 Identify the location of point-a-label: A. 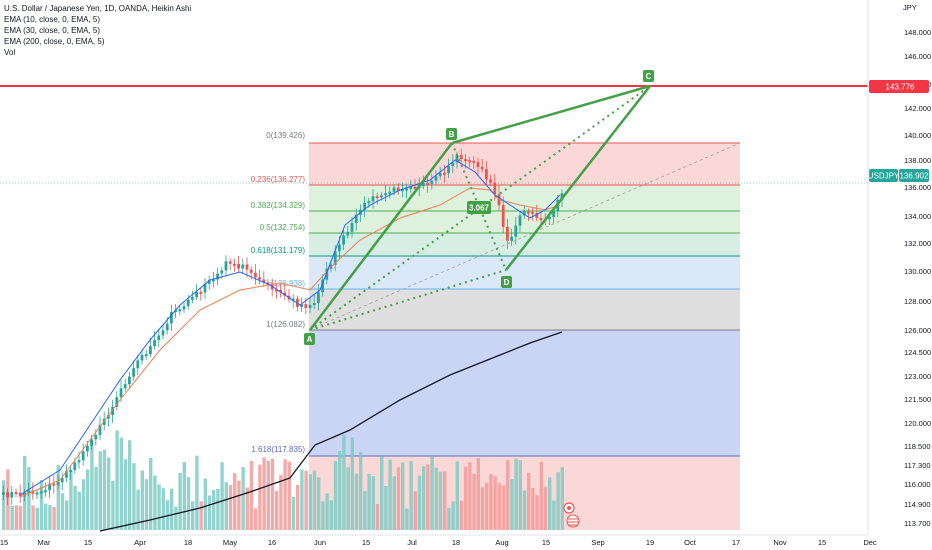
(310, 339).